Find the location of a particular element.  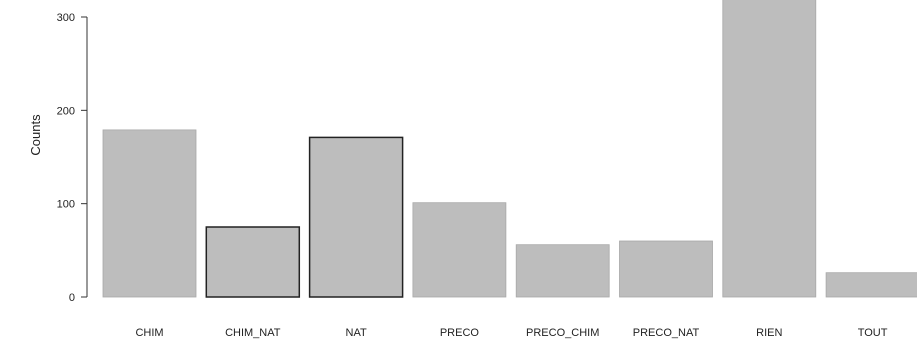

x-tick-label-chim-nat: CHIM_NAT is located at coordinates (253, 333).